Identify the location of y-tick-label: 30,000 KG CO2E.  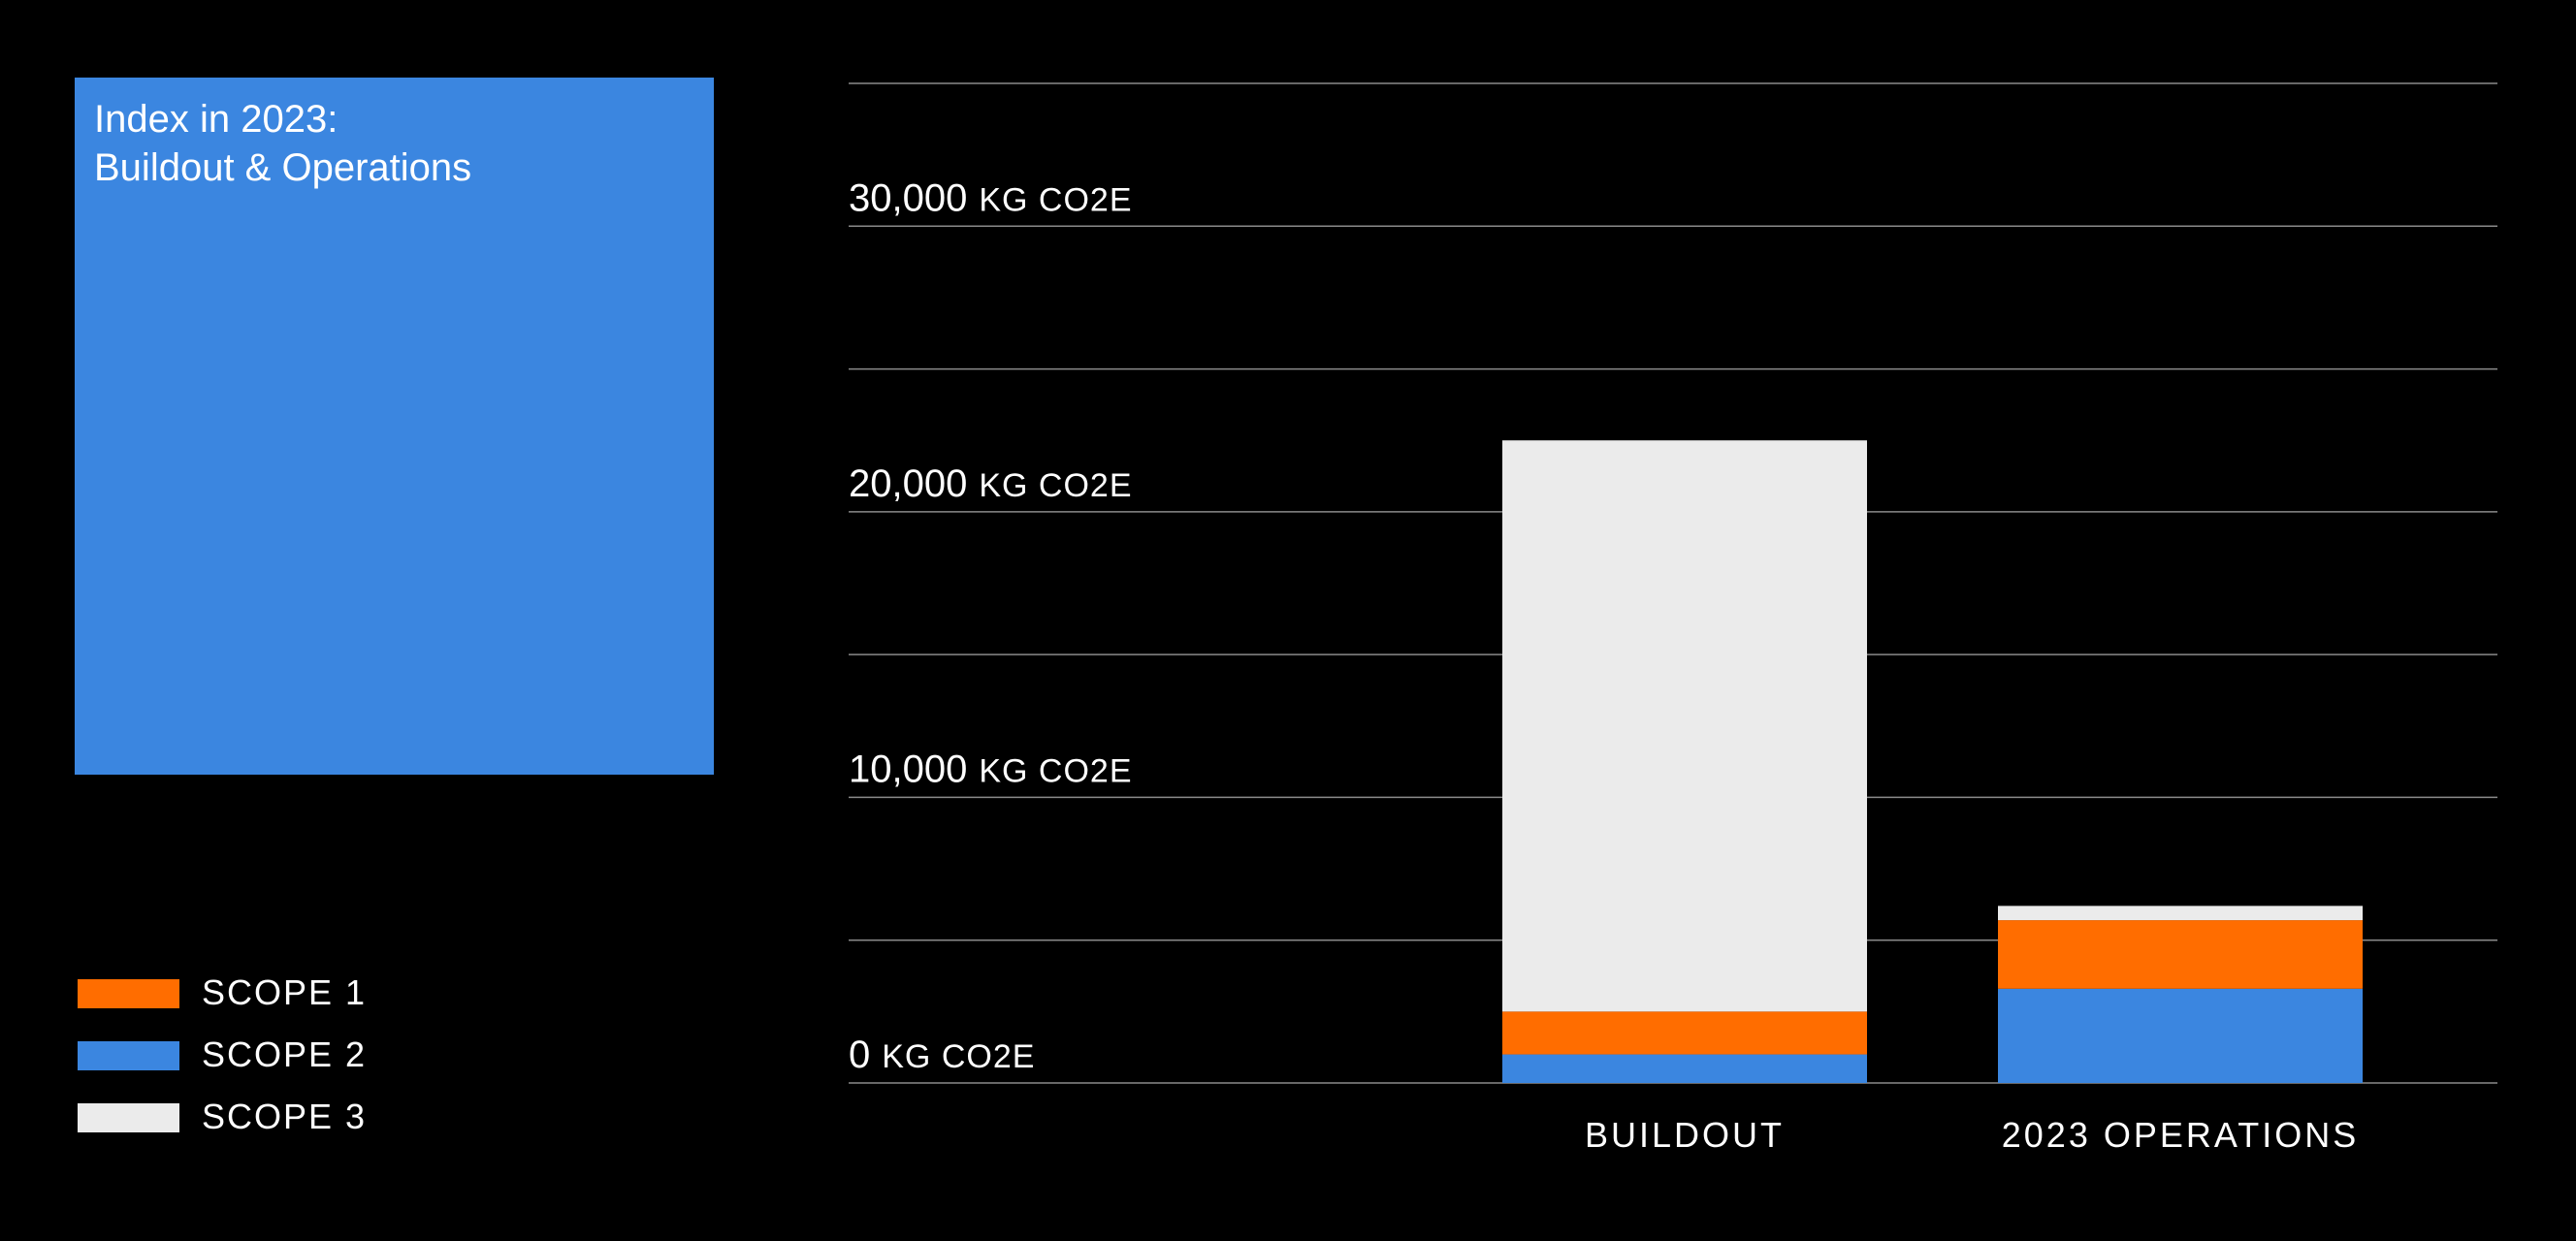
(991, 197).